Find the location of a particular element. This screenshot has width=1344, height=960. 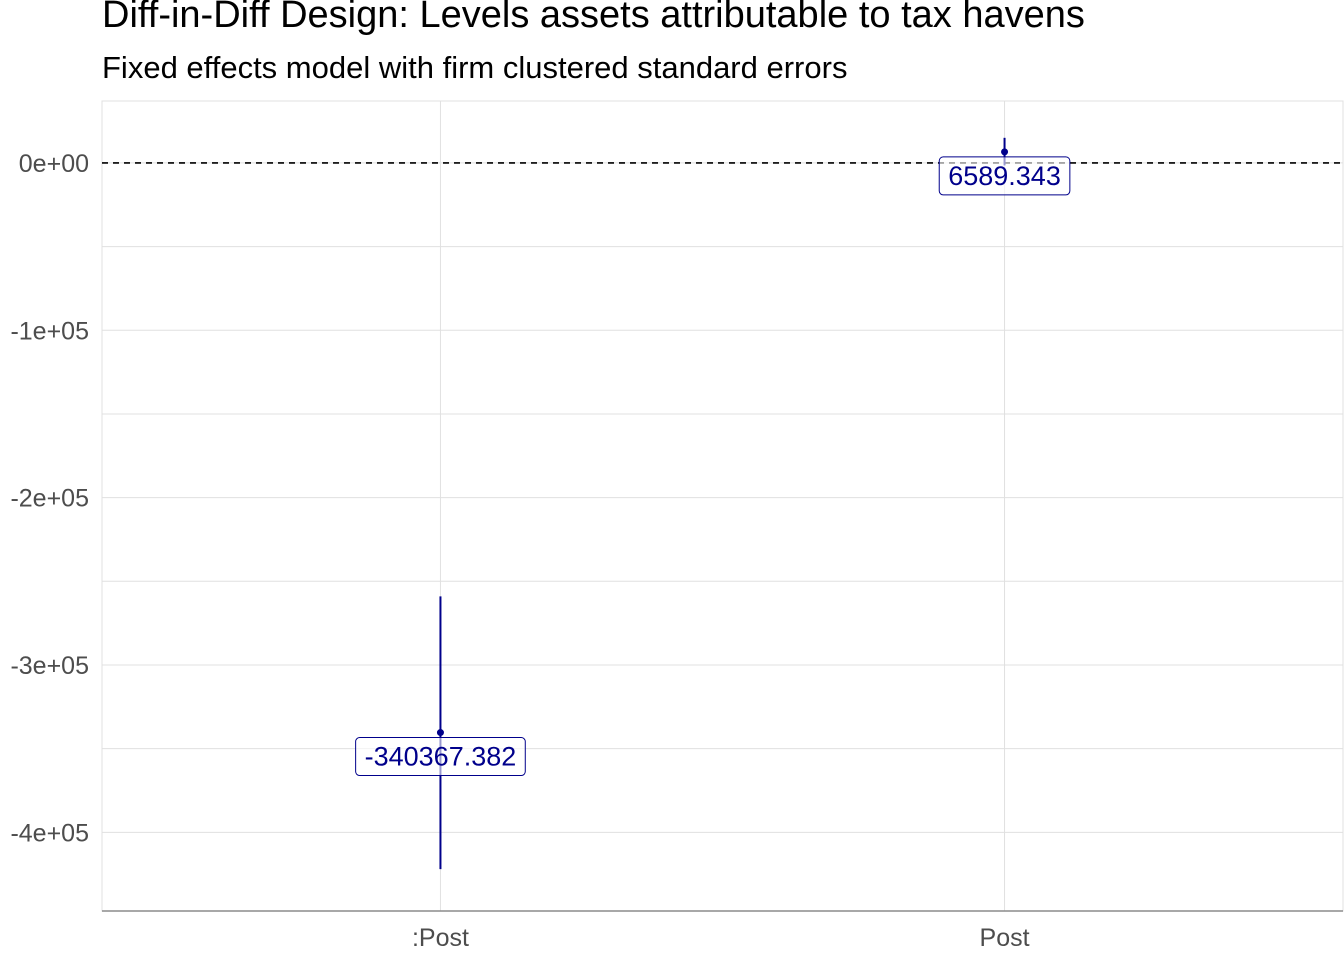

y-axis-ticks: 0e+00 -1e+05 -2e+05 -3e+05 -4e+05 is located at coordinates (49, 498).